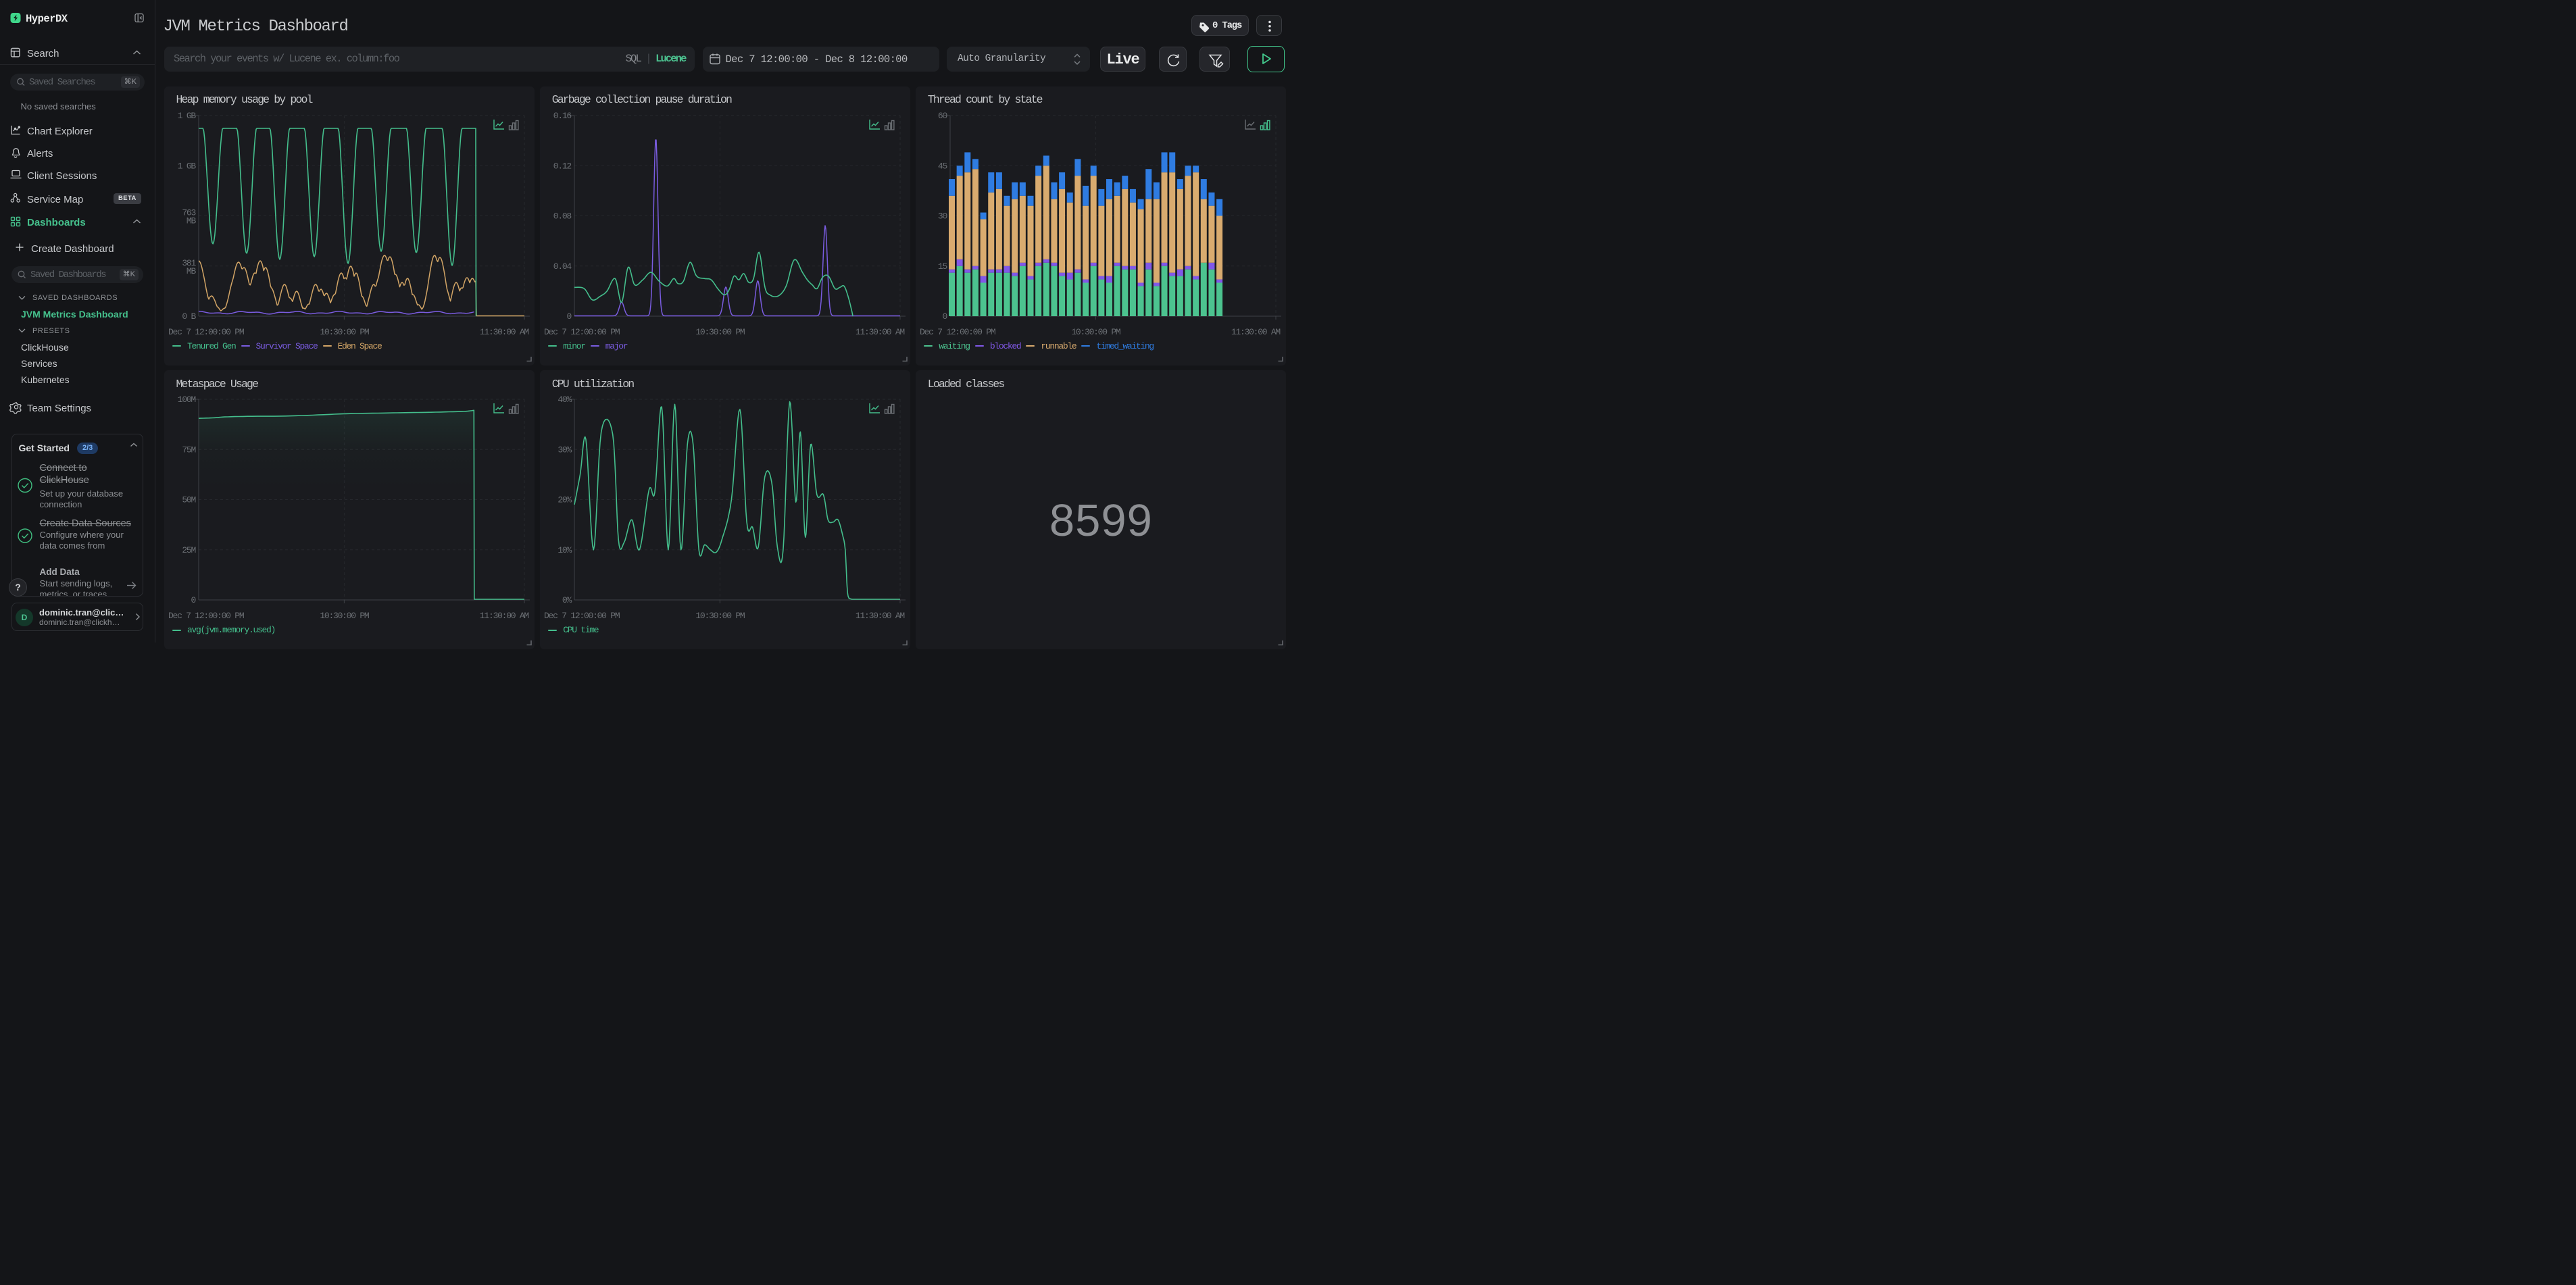 The image size is (2576, 1285). I want to click on svg-text: 30%, so click(565, 450).